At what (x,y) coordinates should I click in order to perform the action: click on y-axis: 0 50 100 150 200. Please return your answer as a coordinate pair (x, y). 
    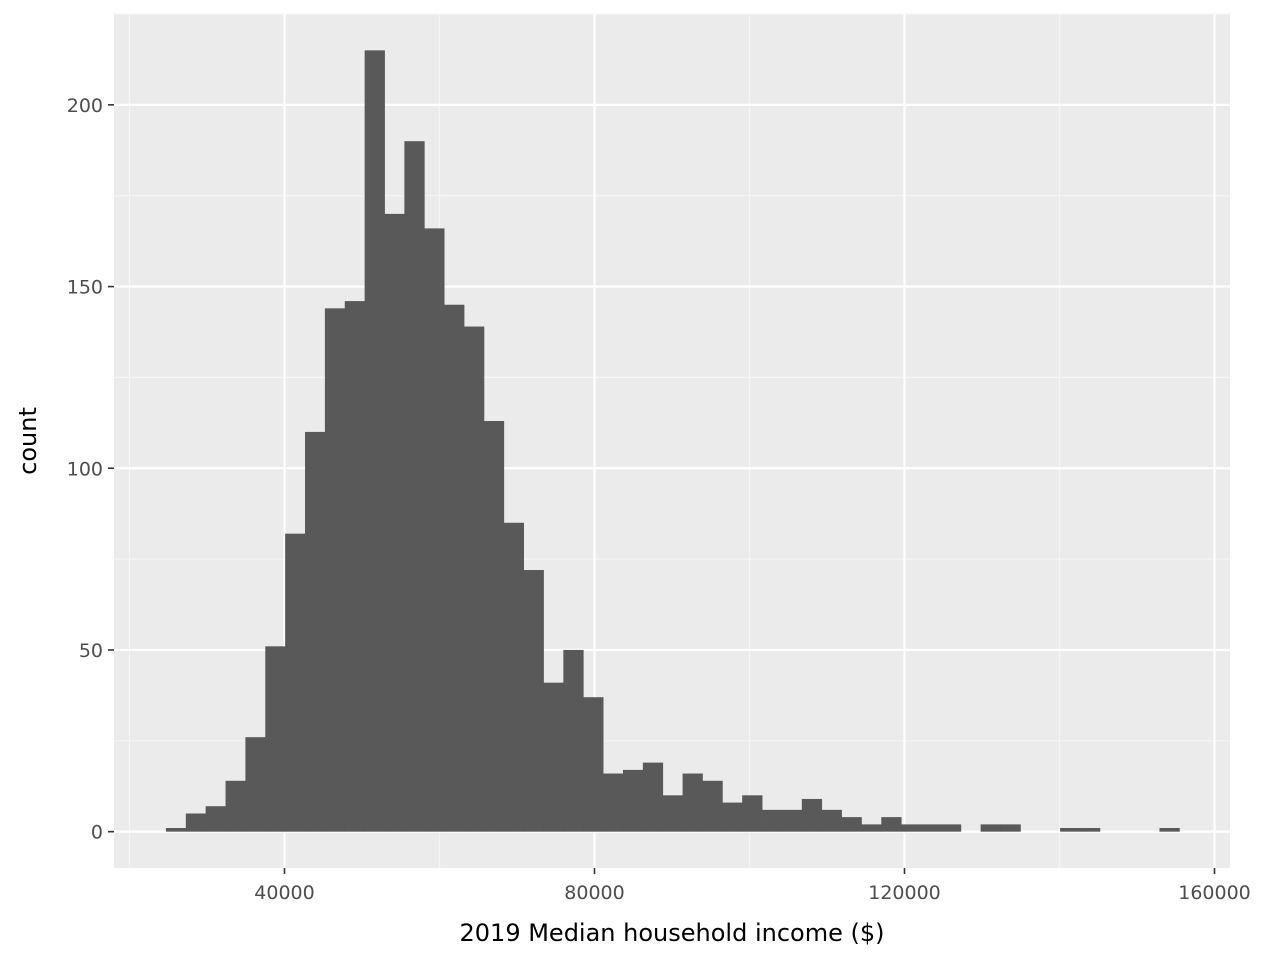
    Looking at the image, I should click on (90, 469).